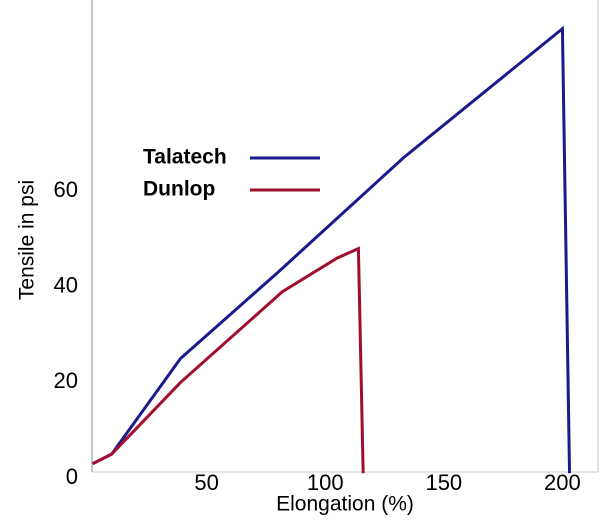 Image resolution: width=600 pixels, height=522 pixels. Describe the element at coordinates (325, 482) in the screenshot. I see `x-tick-label: 100` at that location.